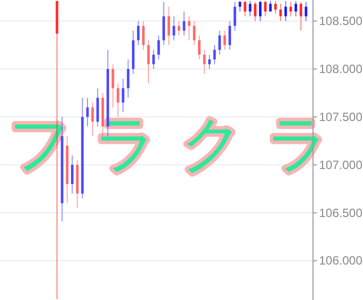 The width and height of the screenshot is (363, 300). Describe the element at coordinates (341, 165) in the screenshot. I see `y-tick-label: 107.000` at that location.